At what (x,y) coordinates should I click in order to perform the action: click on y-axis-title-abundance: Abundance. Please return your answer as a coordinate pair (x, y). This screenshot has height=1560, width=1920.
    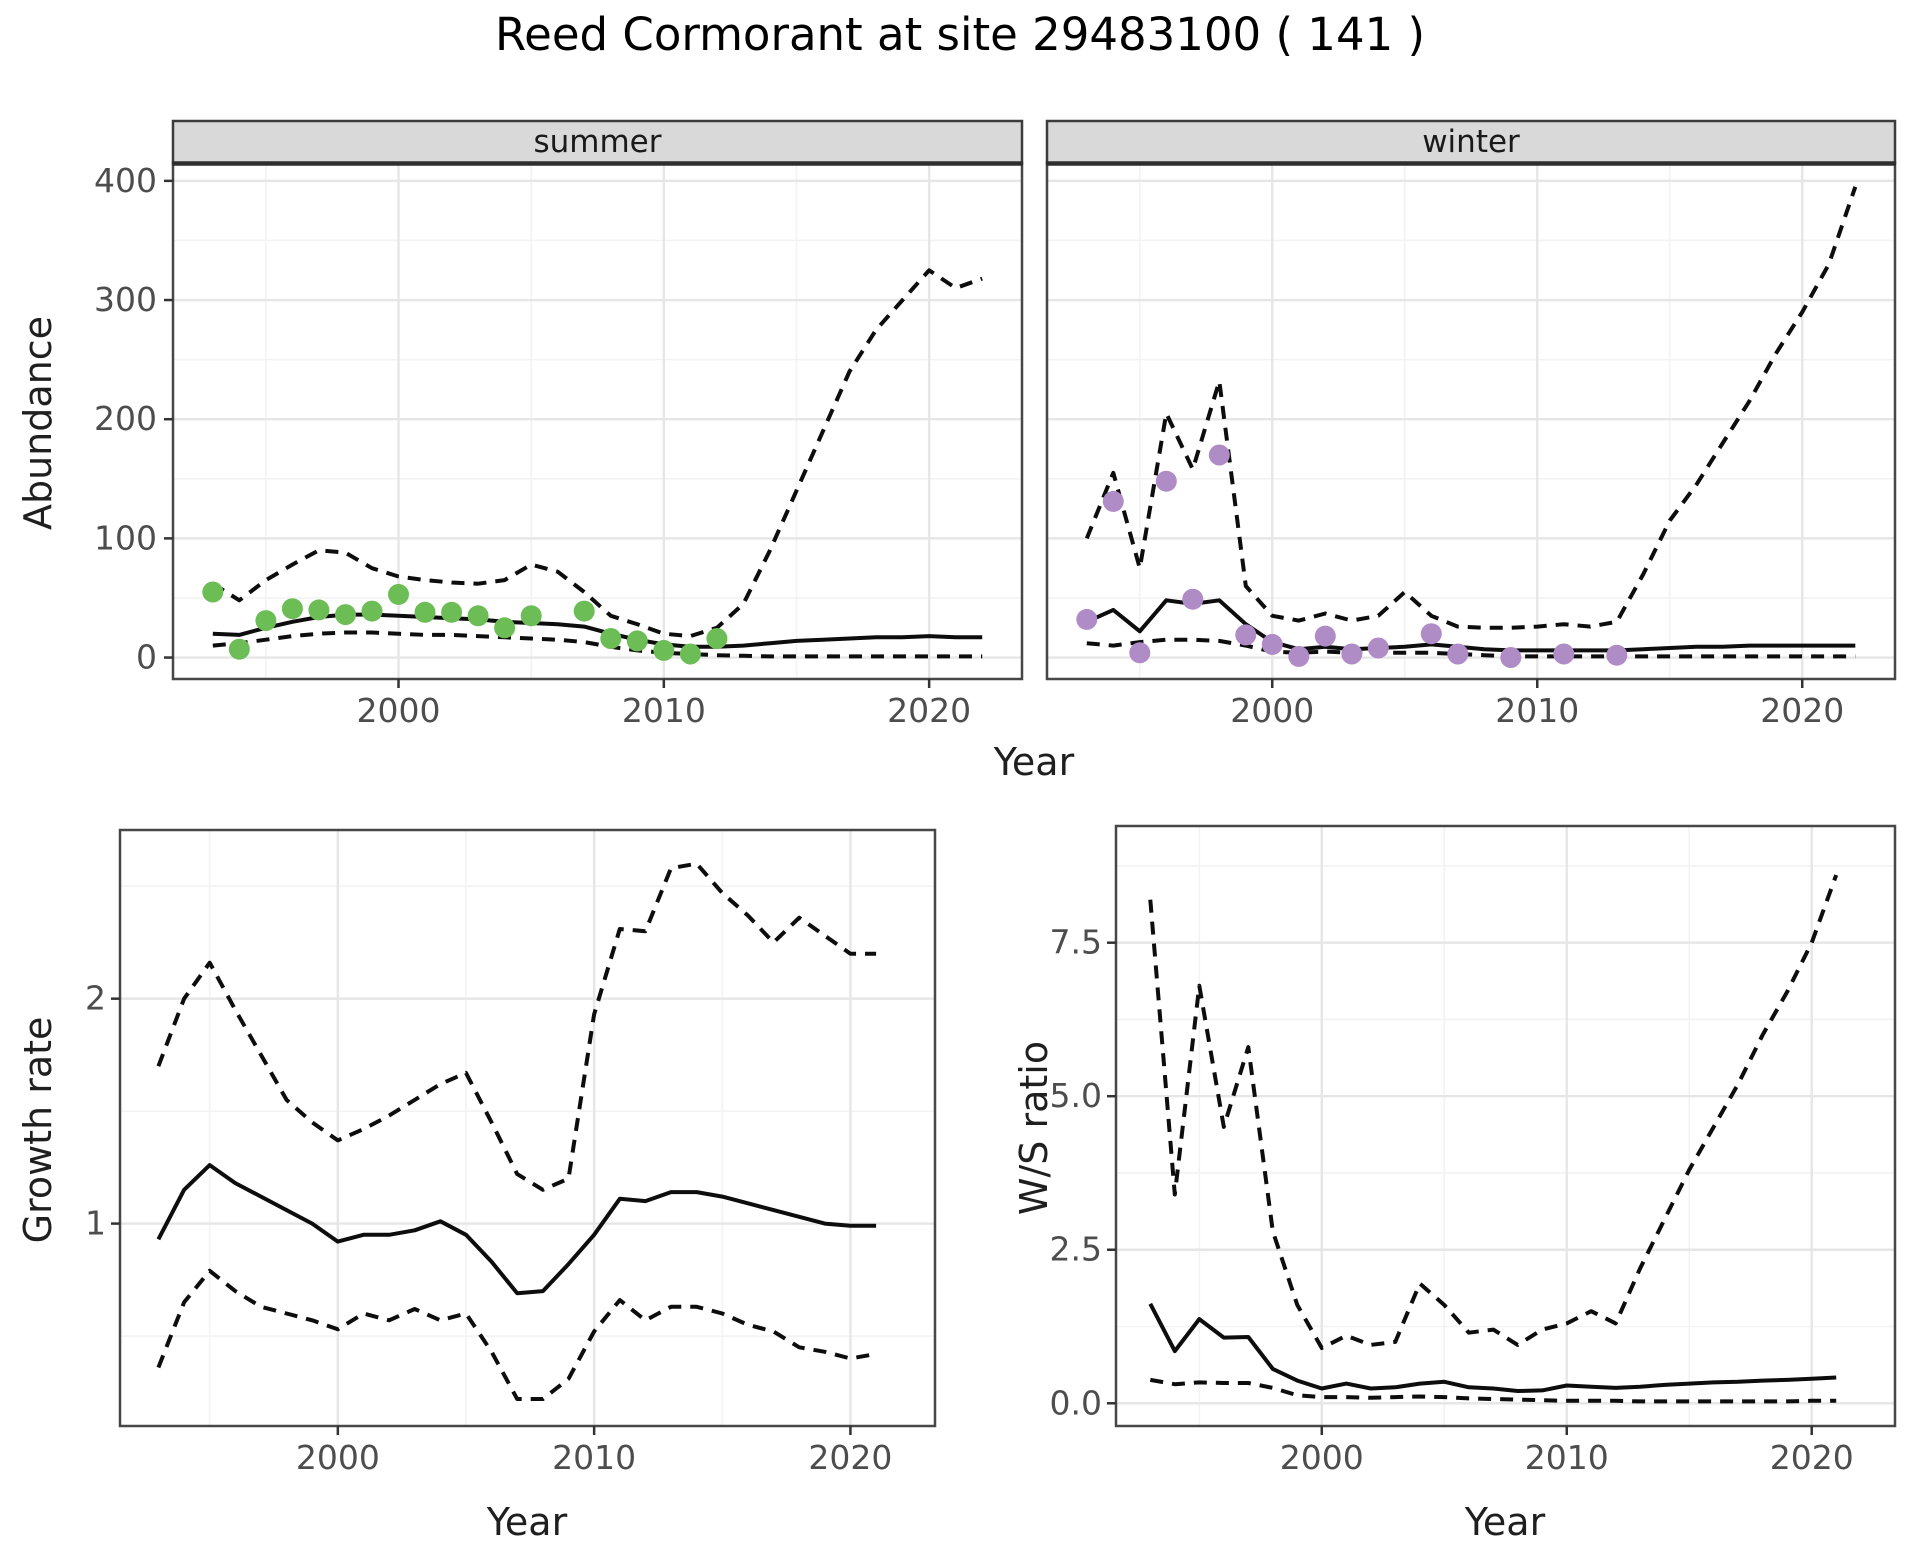
    Looking at the image, I should click on (38, 423).